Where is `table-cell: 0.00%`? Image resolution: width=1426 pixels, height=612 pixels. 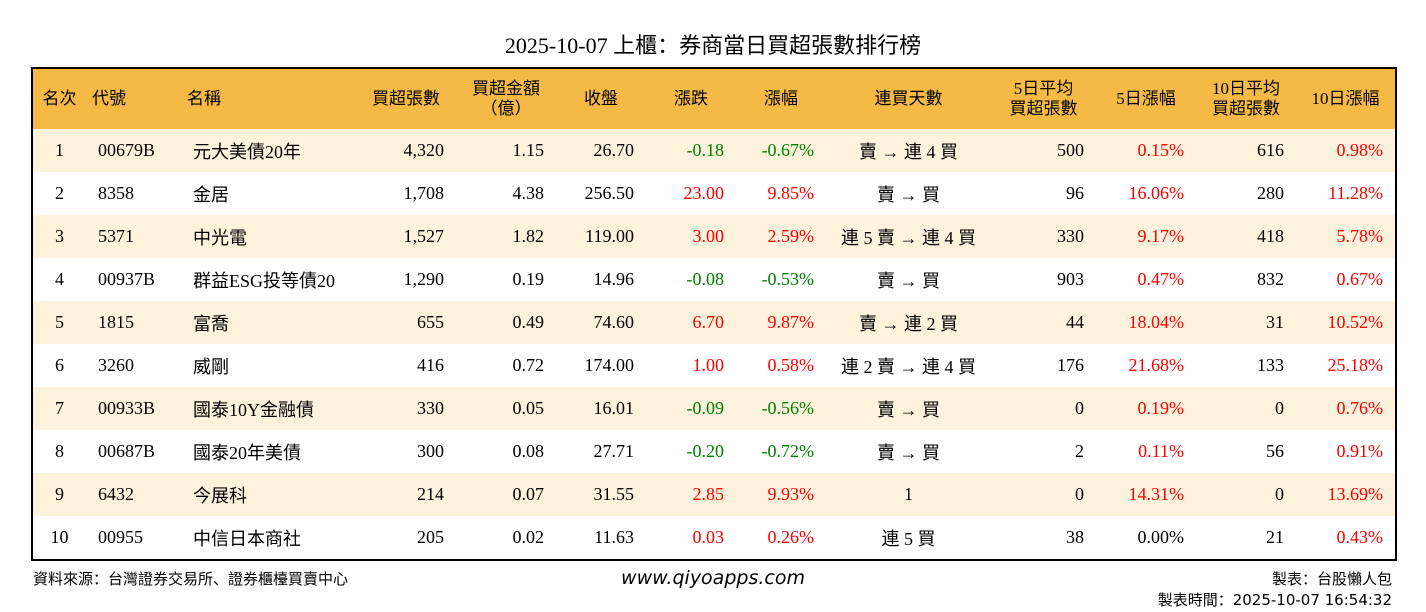
table-cell: 0.00% is located at coordinates (1161, 537).